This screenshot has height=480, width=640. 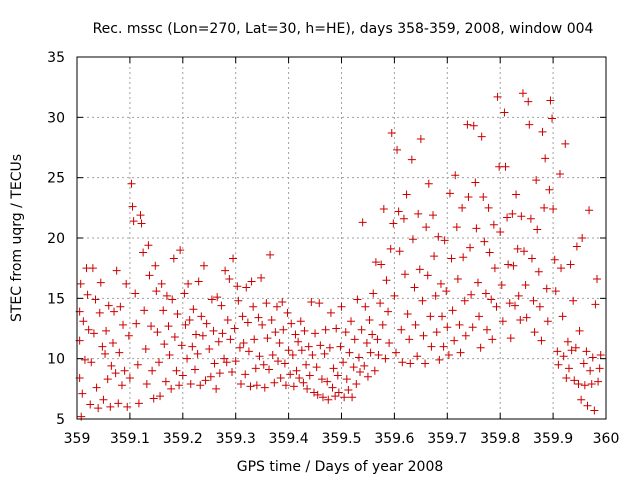 I want to click on y-tick-label: 25, so click(x=56, y=179).